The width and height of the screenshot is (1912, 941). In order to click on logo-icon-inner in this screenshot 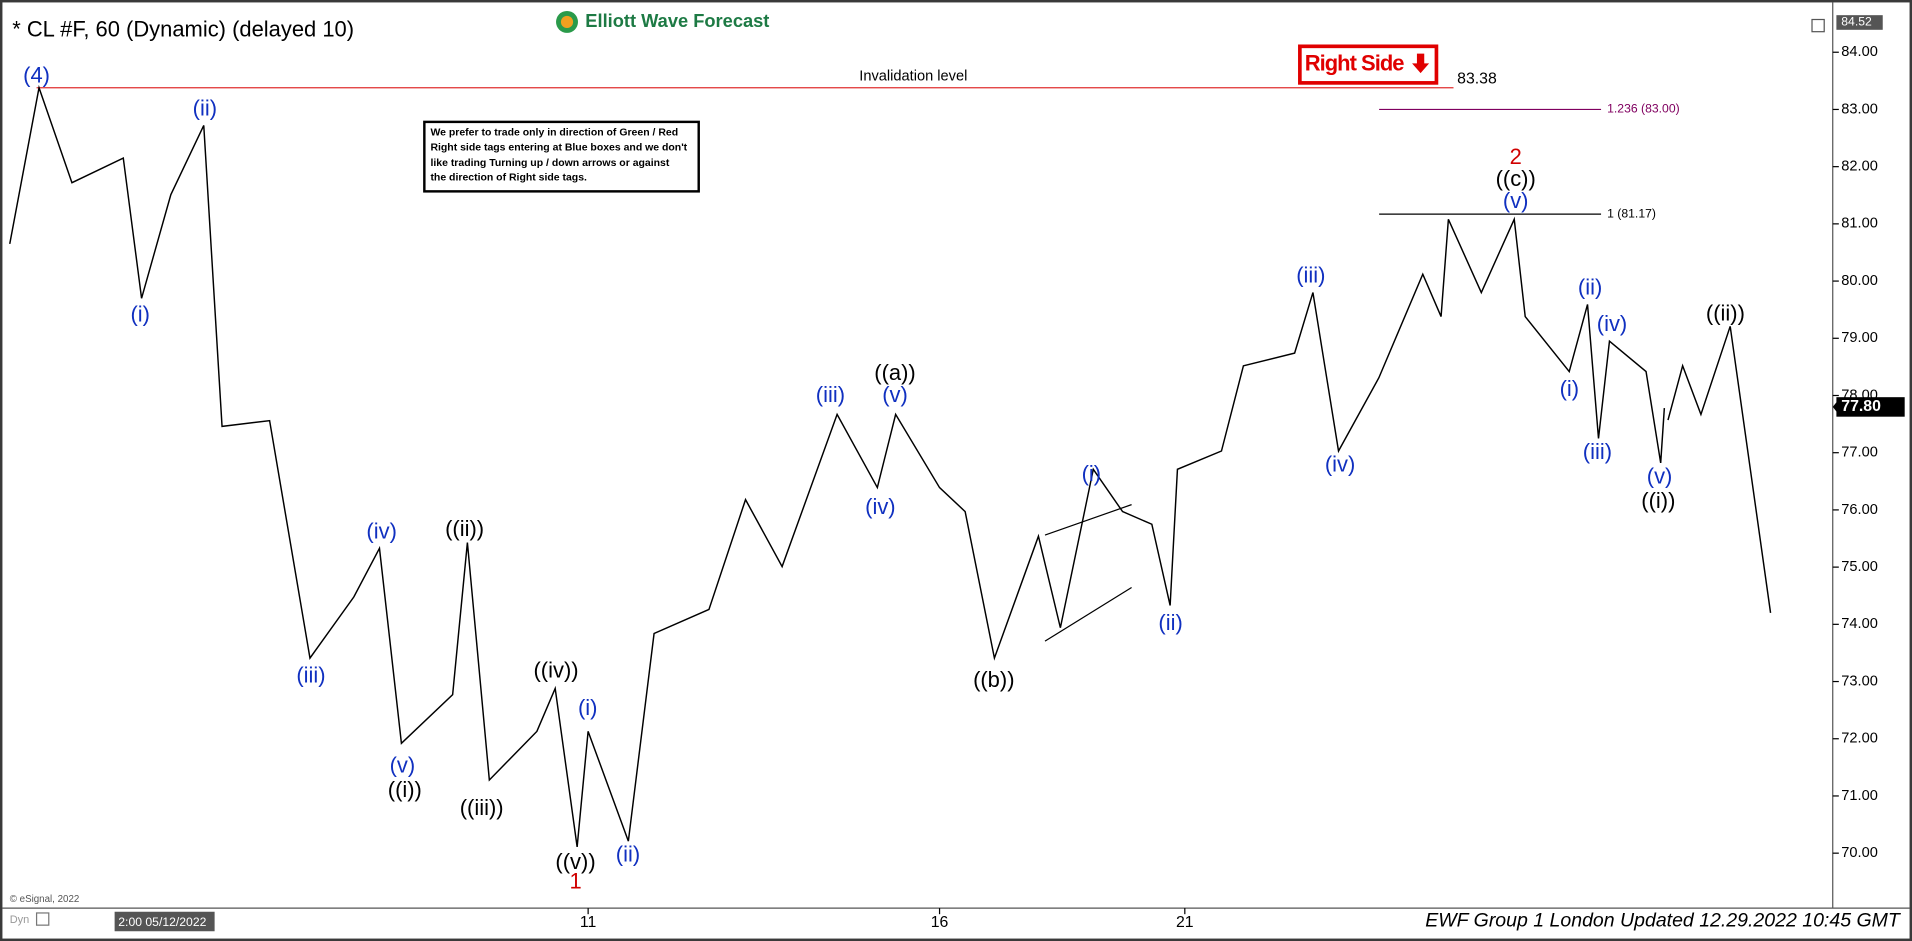, I will do `click(567, 22)`.